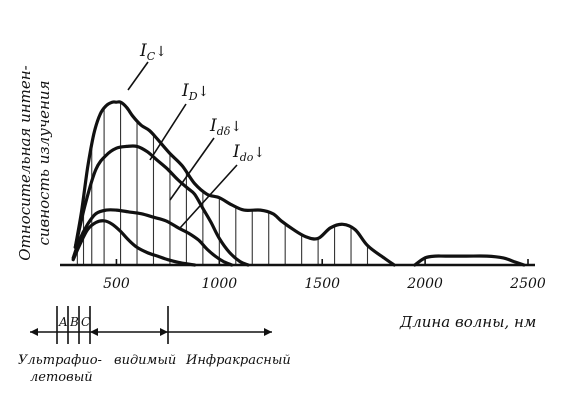 The width and height of the screenshot is (576, 407). I want to click on uv-arrow-left, so click(34, 332).